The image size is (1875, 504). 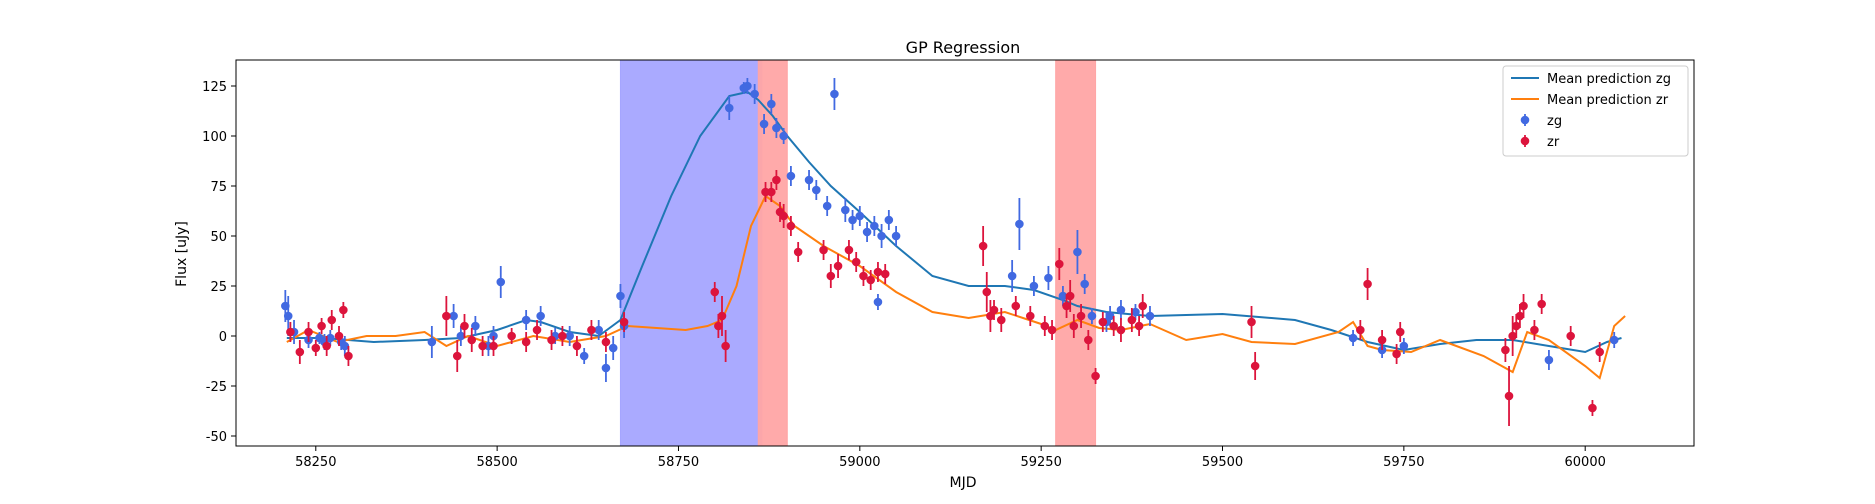 What do you see at coordinates (223, 337) in the screenshot?
I see `y-tick-label: 0` at bounding box center [223, 337].